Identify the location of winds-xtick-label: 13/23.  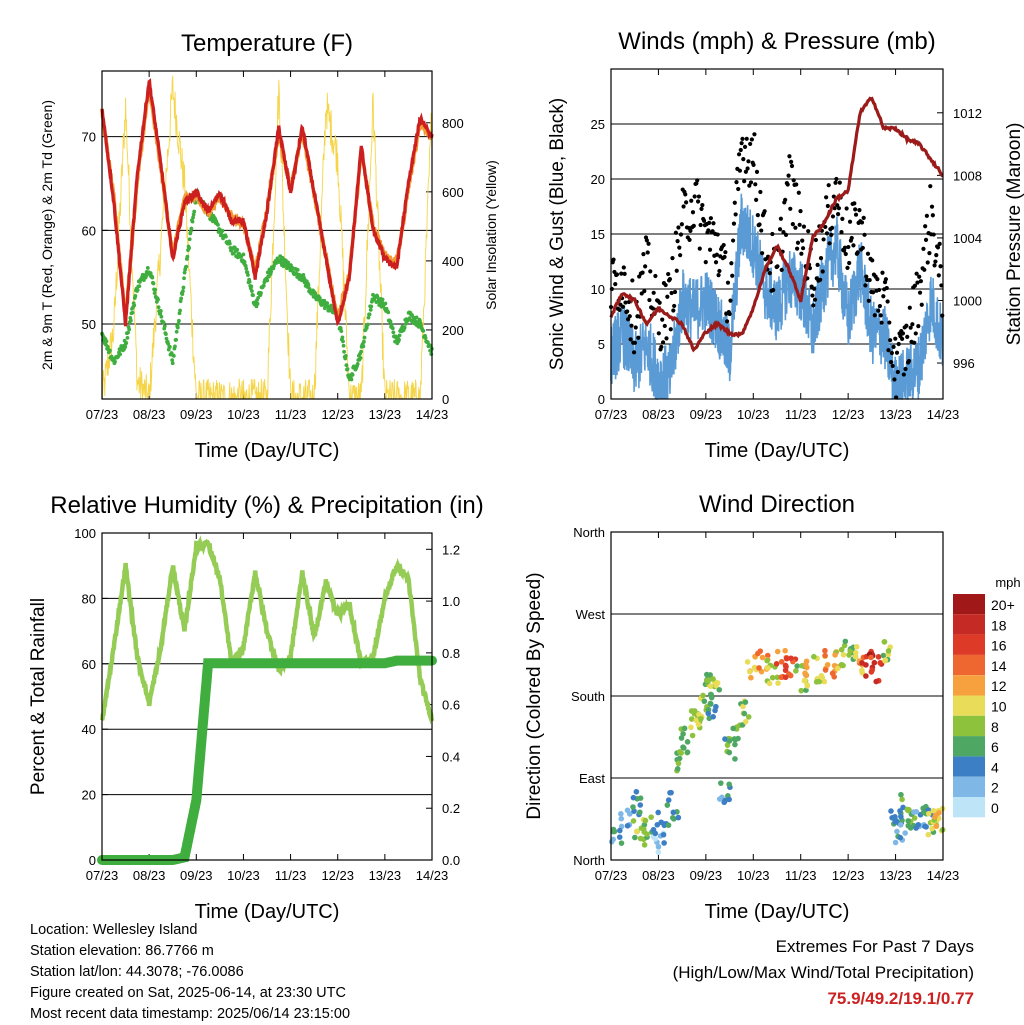
(895, 414).